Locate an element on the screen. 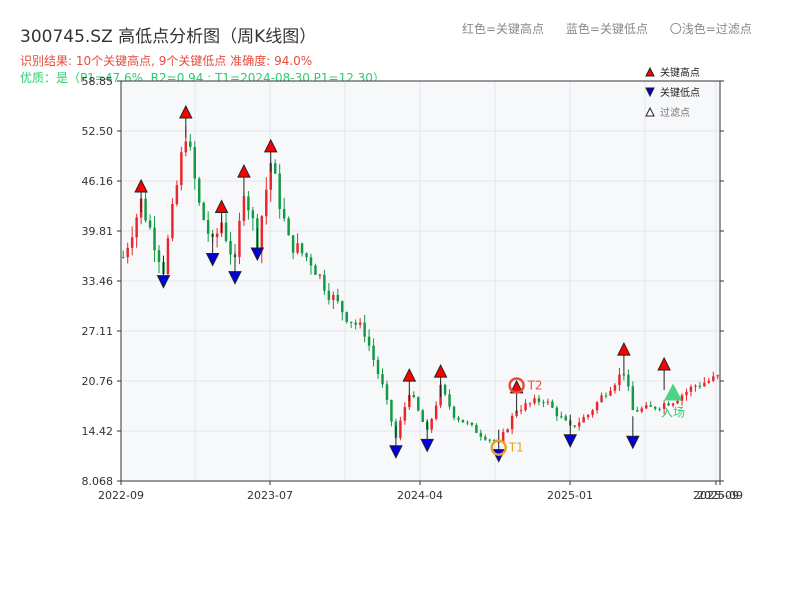  x-tick-label: 2025-09 is located at coordinates (720, 495).